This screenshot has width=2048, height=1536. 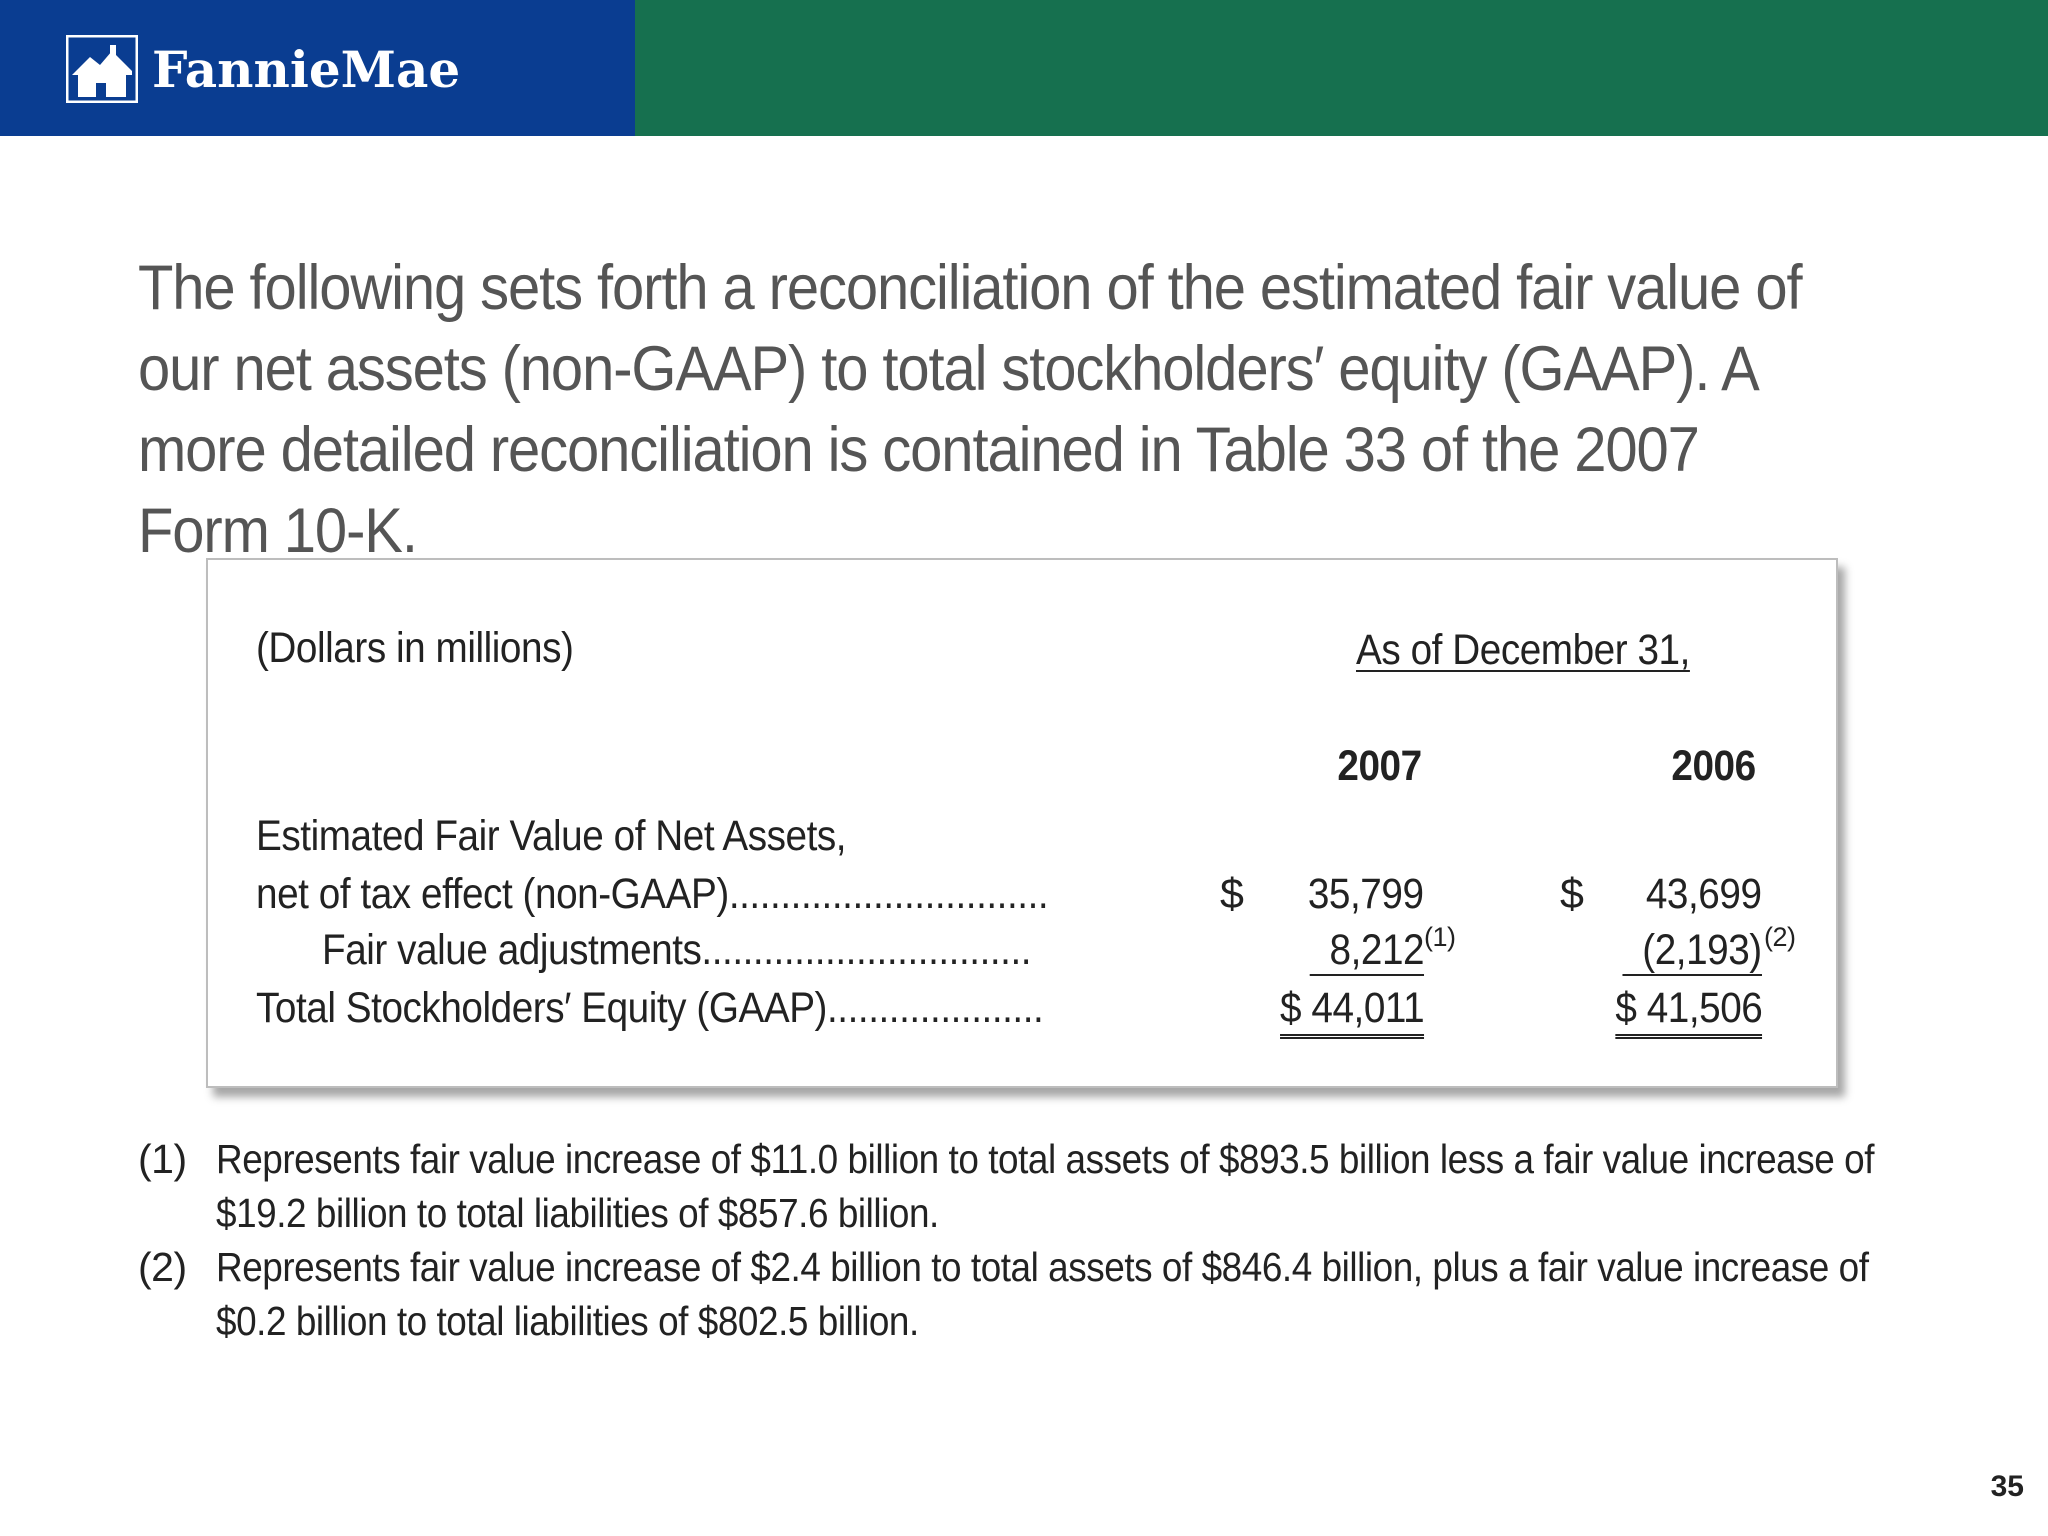 I want to click on value-adjustments-2007: 8,212, so click(x=1366, y=951).